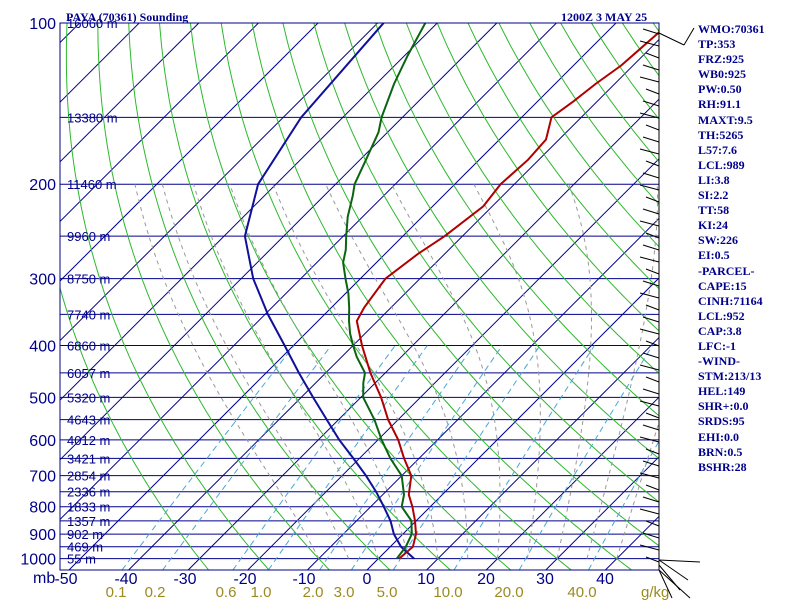 Image resolution: width=800 pixels, height=600 pixels. Describe the element at coordinates (42, 24) in the screenshot. I see `pressure-tick-label: 100` at that location.